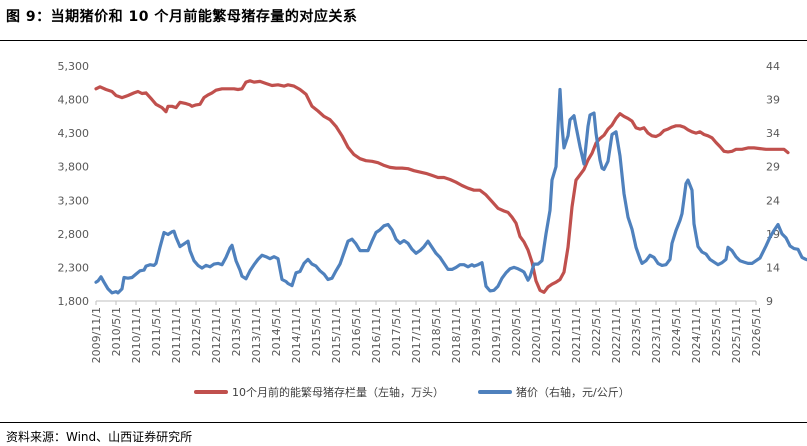  I want to click on x-tick-label: 2018/5/1, so click(436, 331).